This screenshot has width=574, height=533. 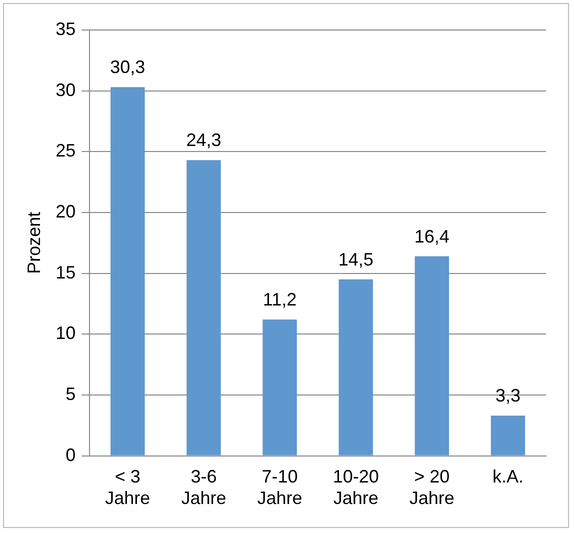 I want to click on x-tick-label: < 3 Jahre, so click(x=127, y=487).